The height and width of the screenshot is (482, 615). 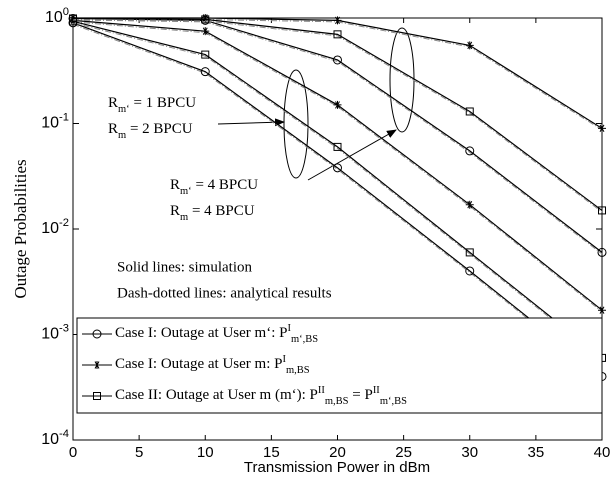 What do you see at coordinates (536, 452) in the screenshot?
I see `x-tick-label: 35` at bounding box center [536, 452].